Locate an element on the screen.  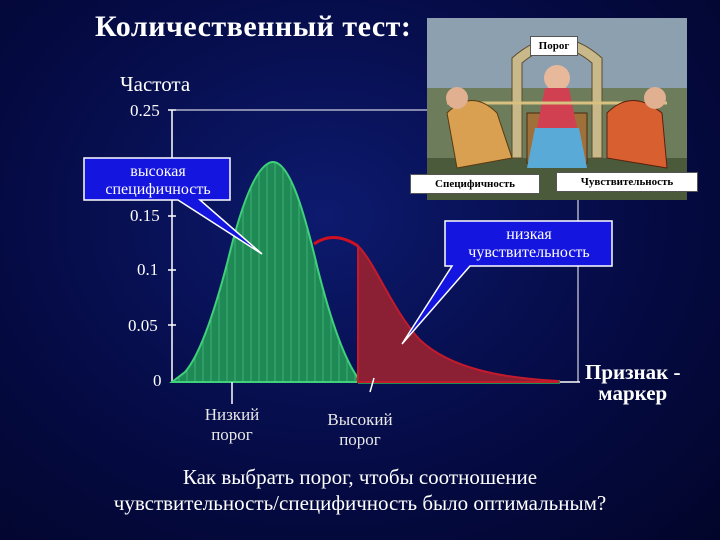
callout-left-text: высокая специфичность is located at coordinates (158, 181).